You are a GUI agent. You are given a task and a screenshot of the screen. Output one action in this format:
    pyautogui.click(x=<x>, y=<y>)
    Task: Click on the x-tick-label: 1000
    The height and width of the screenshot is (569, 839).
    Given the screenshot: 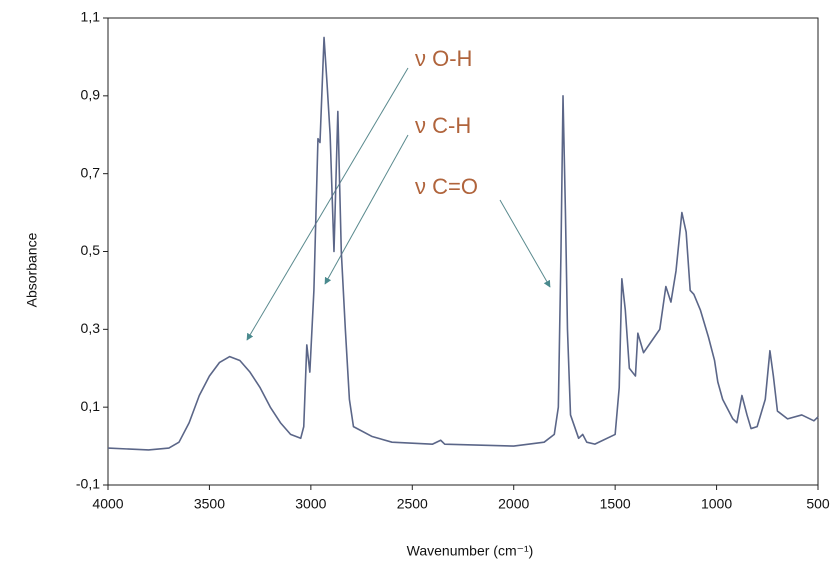 What is the action you would take?
    pyautogui.click(x=716, y=504)
    